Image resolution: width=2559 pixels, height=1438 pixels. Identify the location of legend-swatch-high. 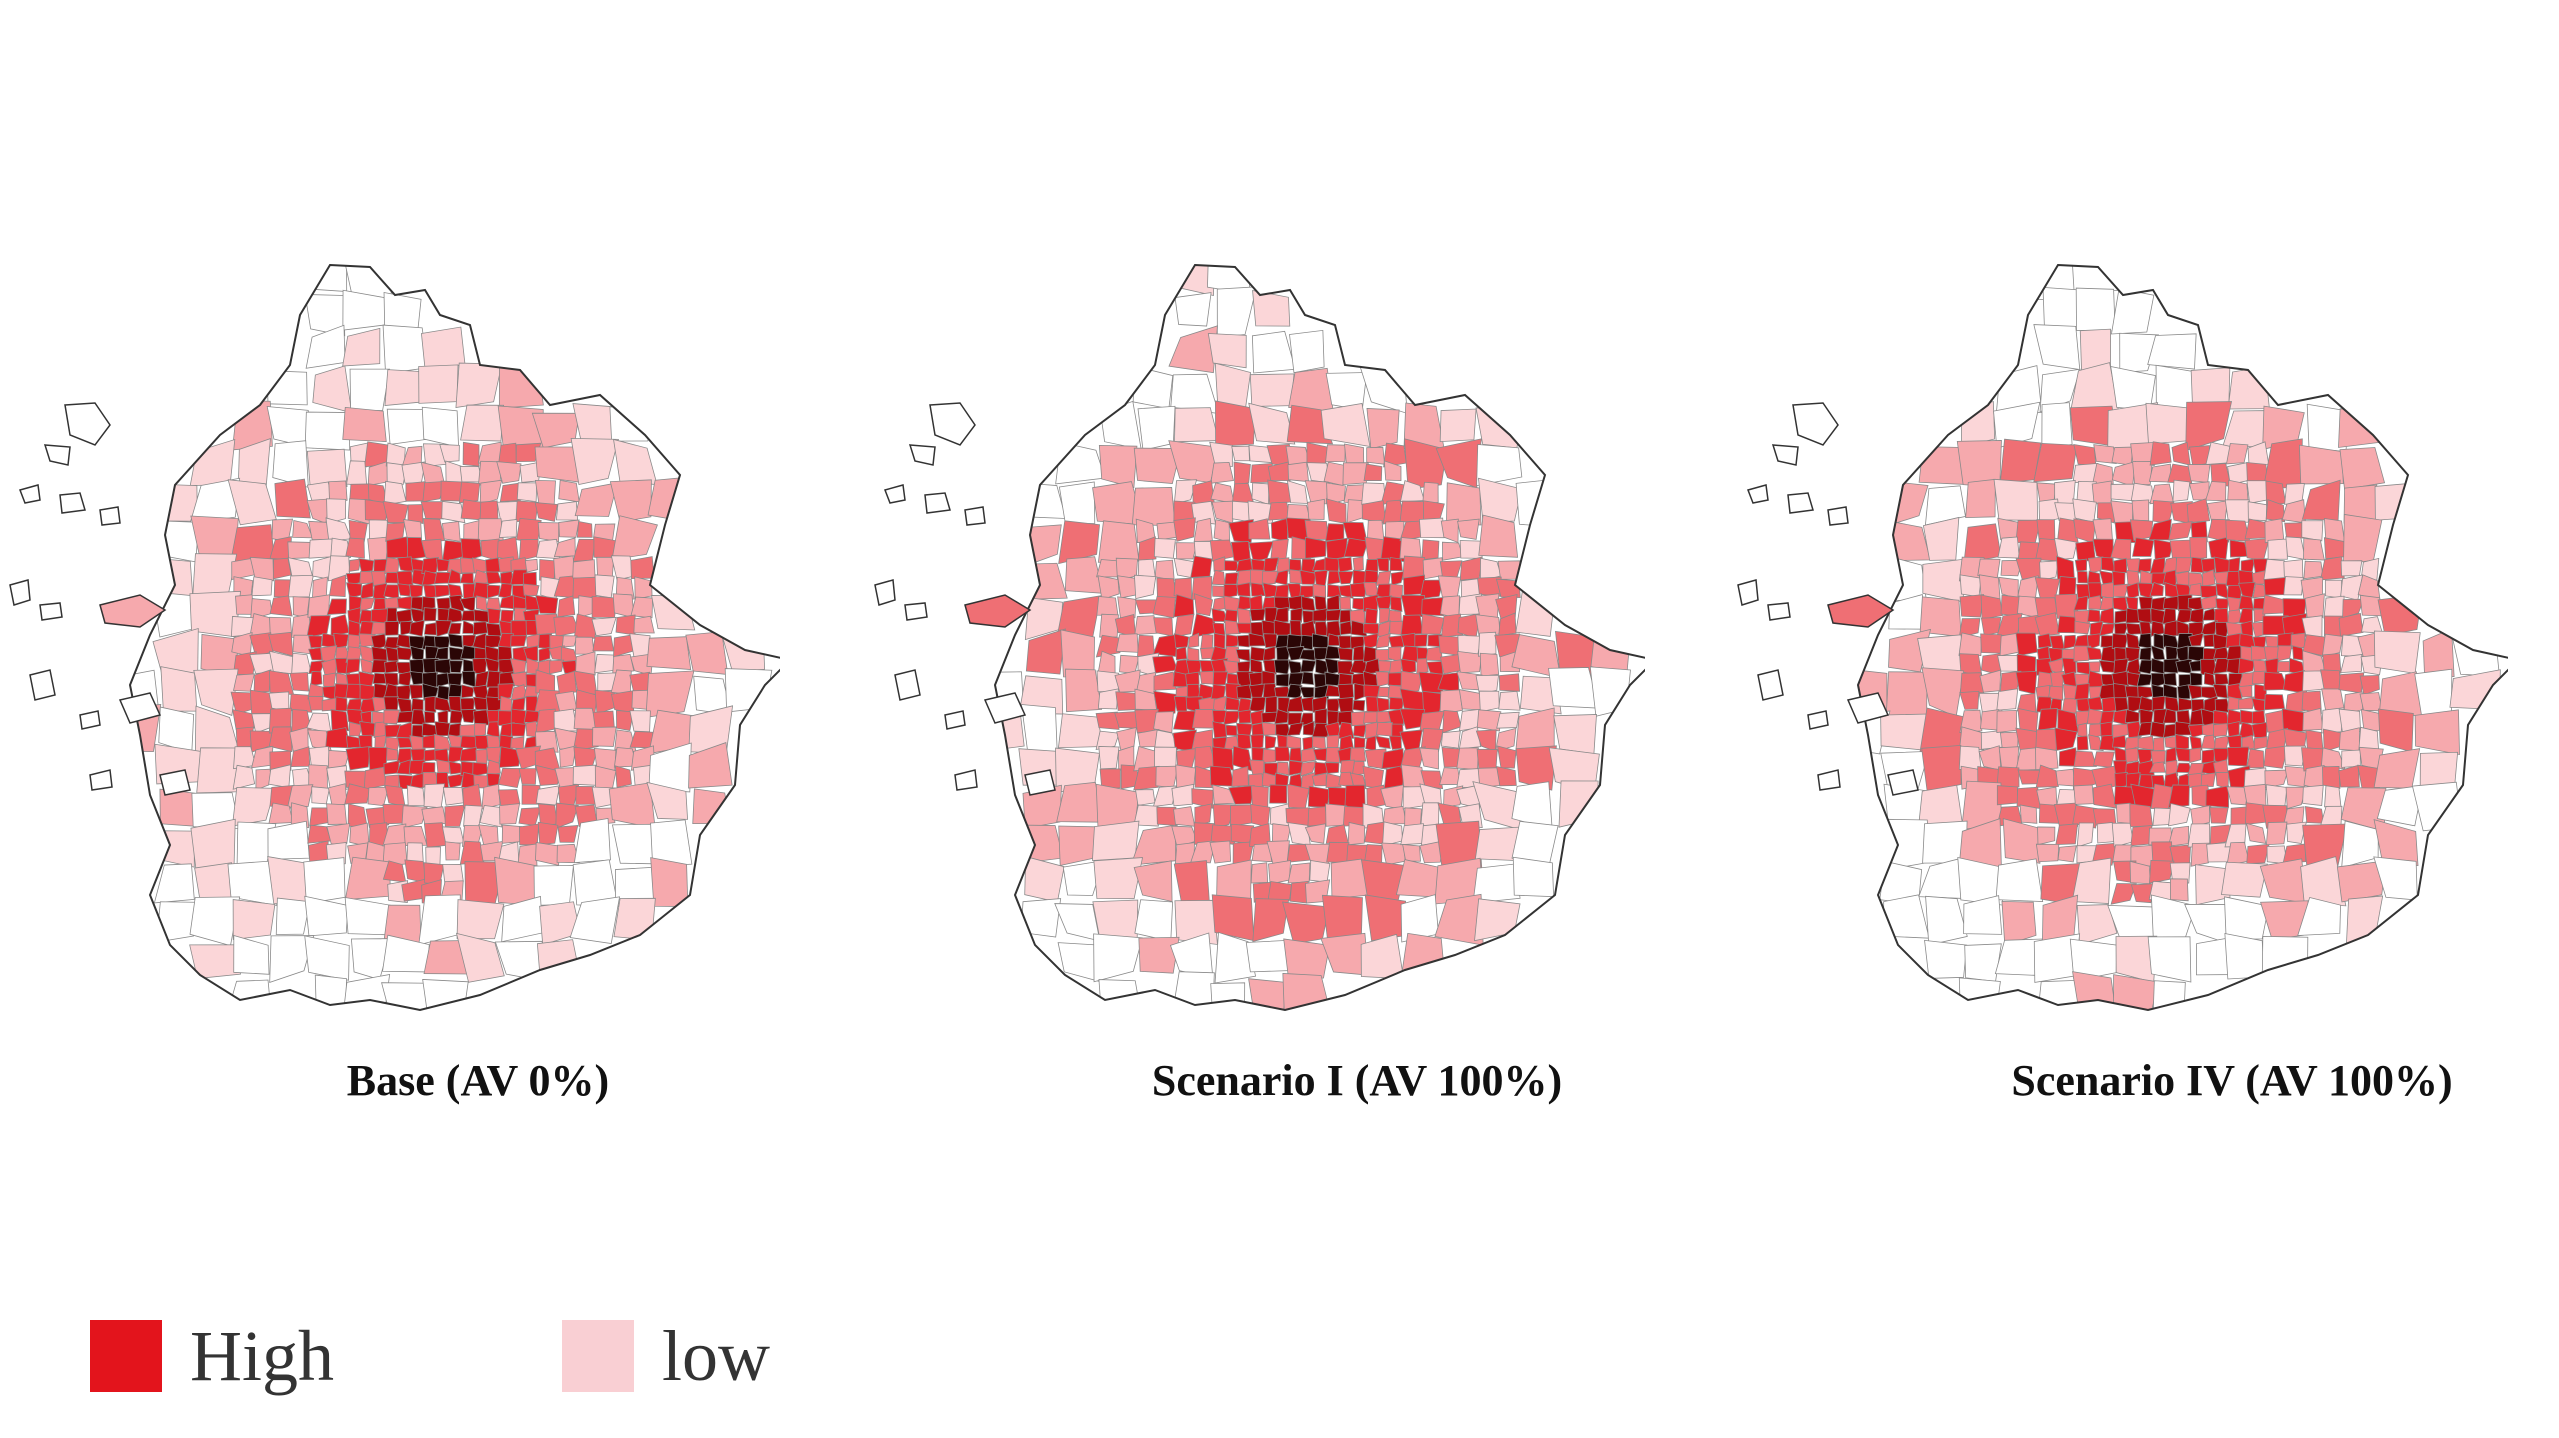
(126, 1356).